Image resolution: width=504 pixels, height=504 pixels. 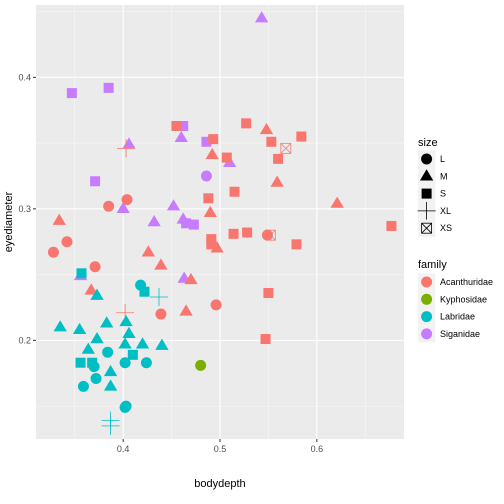 What do you see at coordinates (24, 209) in the screenshot?
I see `y-tick-label: 0.3` at bounding box center [24, 209].